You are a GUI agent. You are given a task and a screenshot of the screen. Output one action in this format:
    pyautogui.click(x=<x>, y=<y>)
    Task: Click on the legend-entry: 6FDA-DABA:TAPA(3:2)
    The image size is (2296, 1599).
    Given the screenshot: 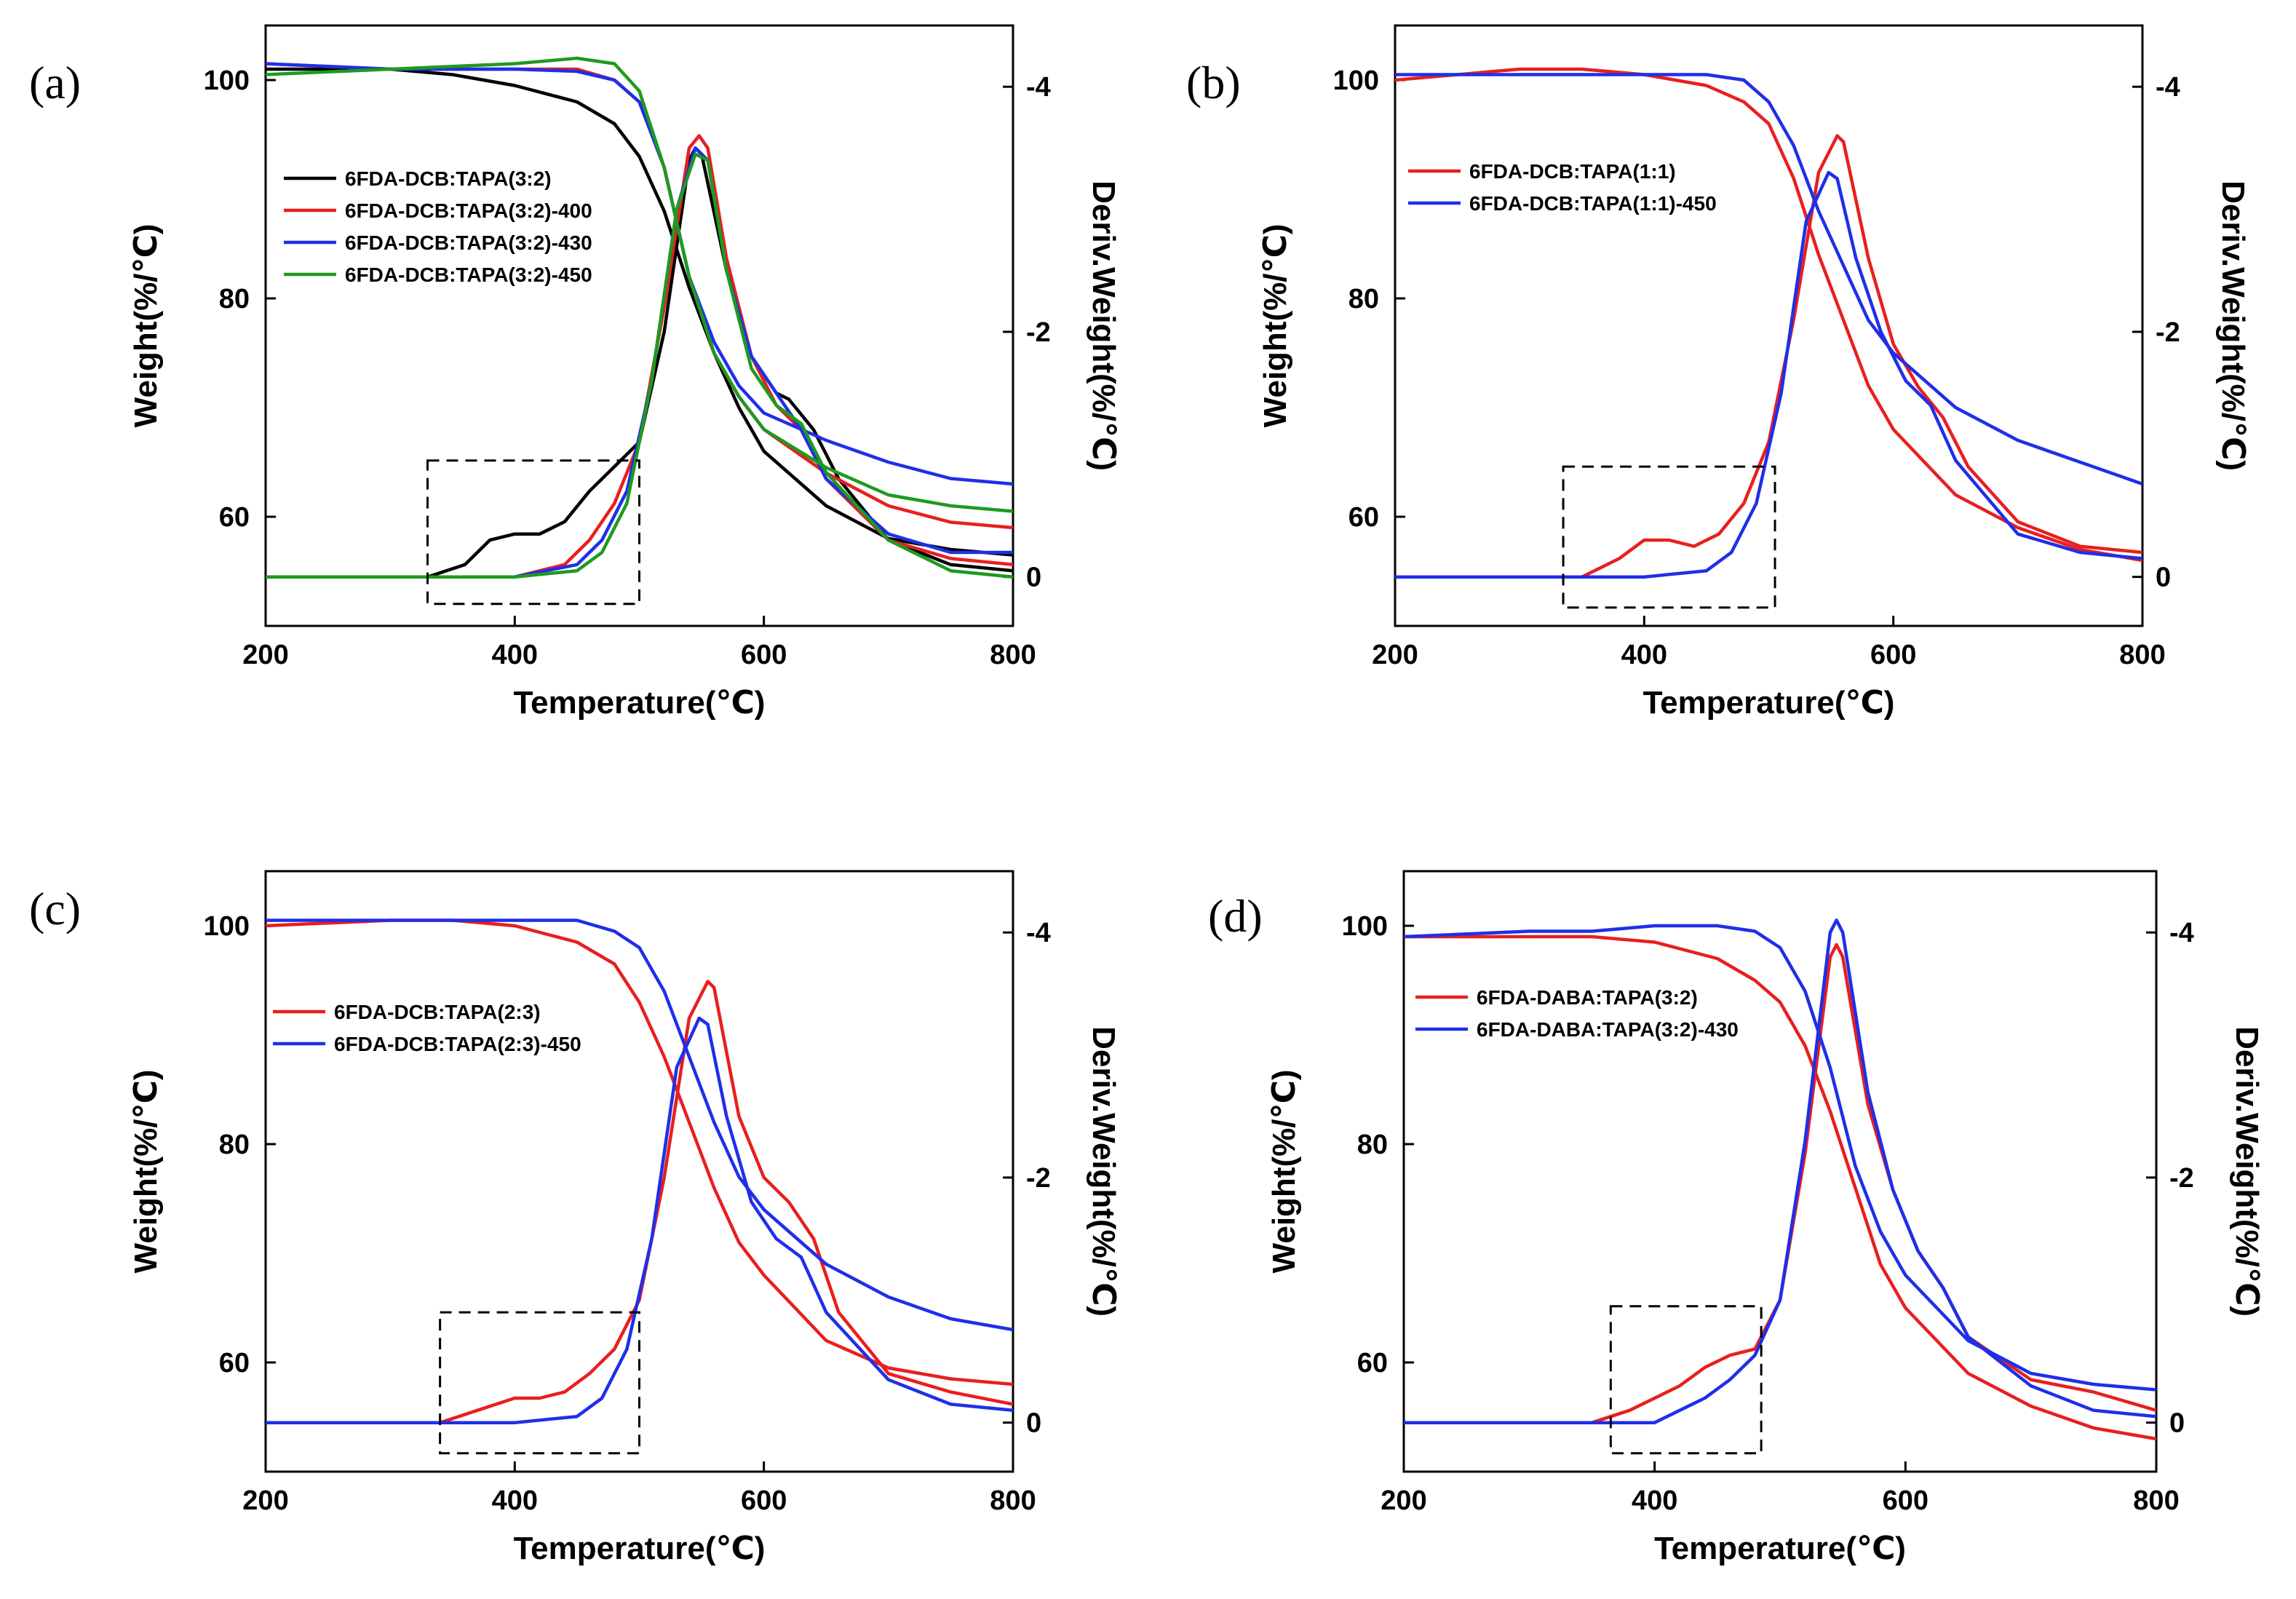 What is the action you would take?
    pyautogui.click(x=1587, y=997)
    